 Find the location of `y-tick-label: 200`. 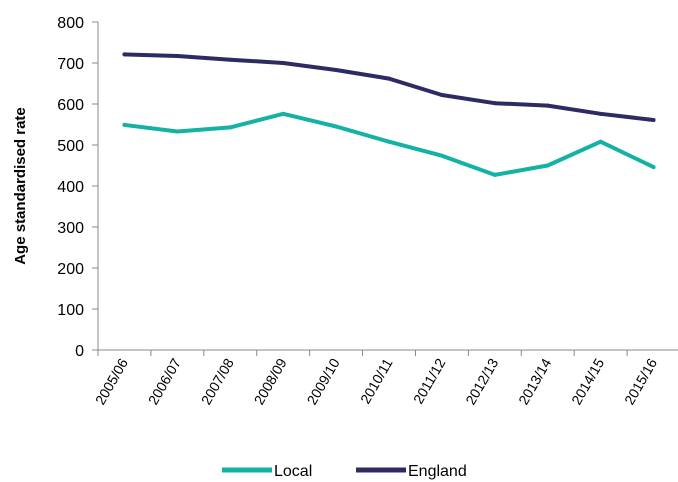

y-tick-label: 200 is located at coordinates (70, 269).